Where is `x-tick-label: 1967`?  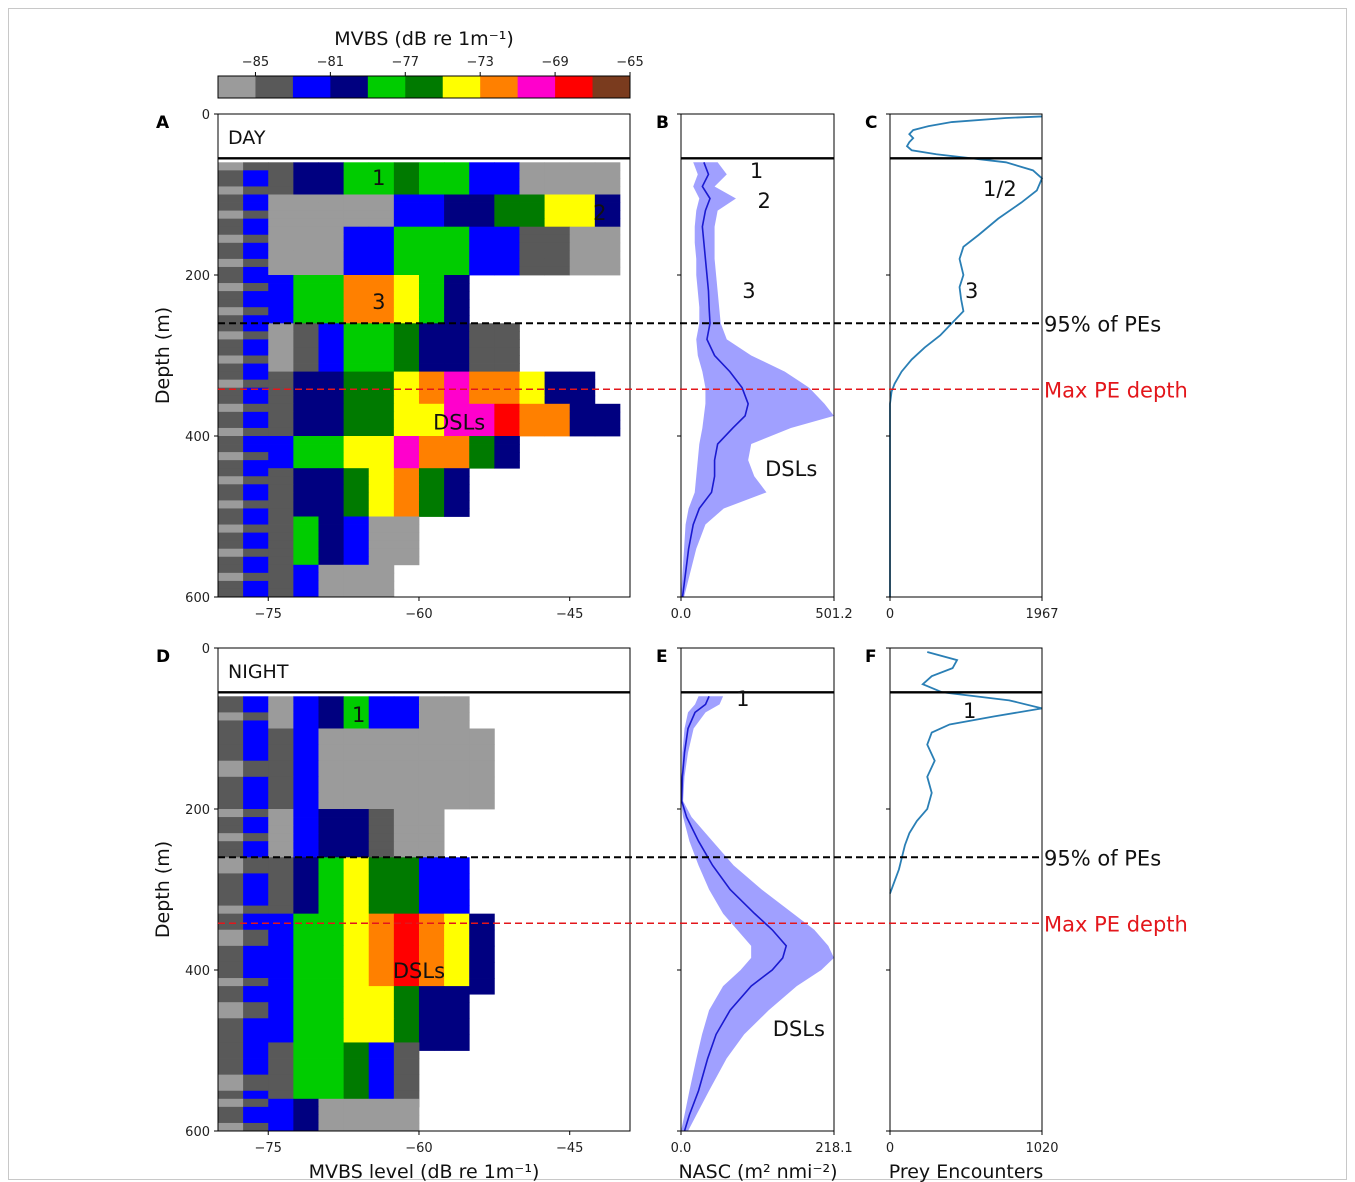
x-tick-label: 1967 is located at coordinates (1041, 614).